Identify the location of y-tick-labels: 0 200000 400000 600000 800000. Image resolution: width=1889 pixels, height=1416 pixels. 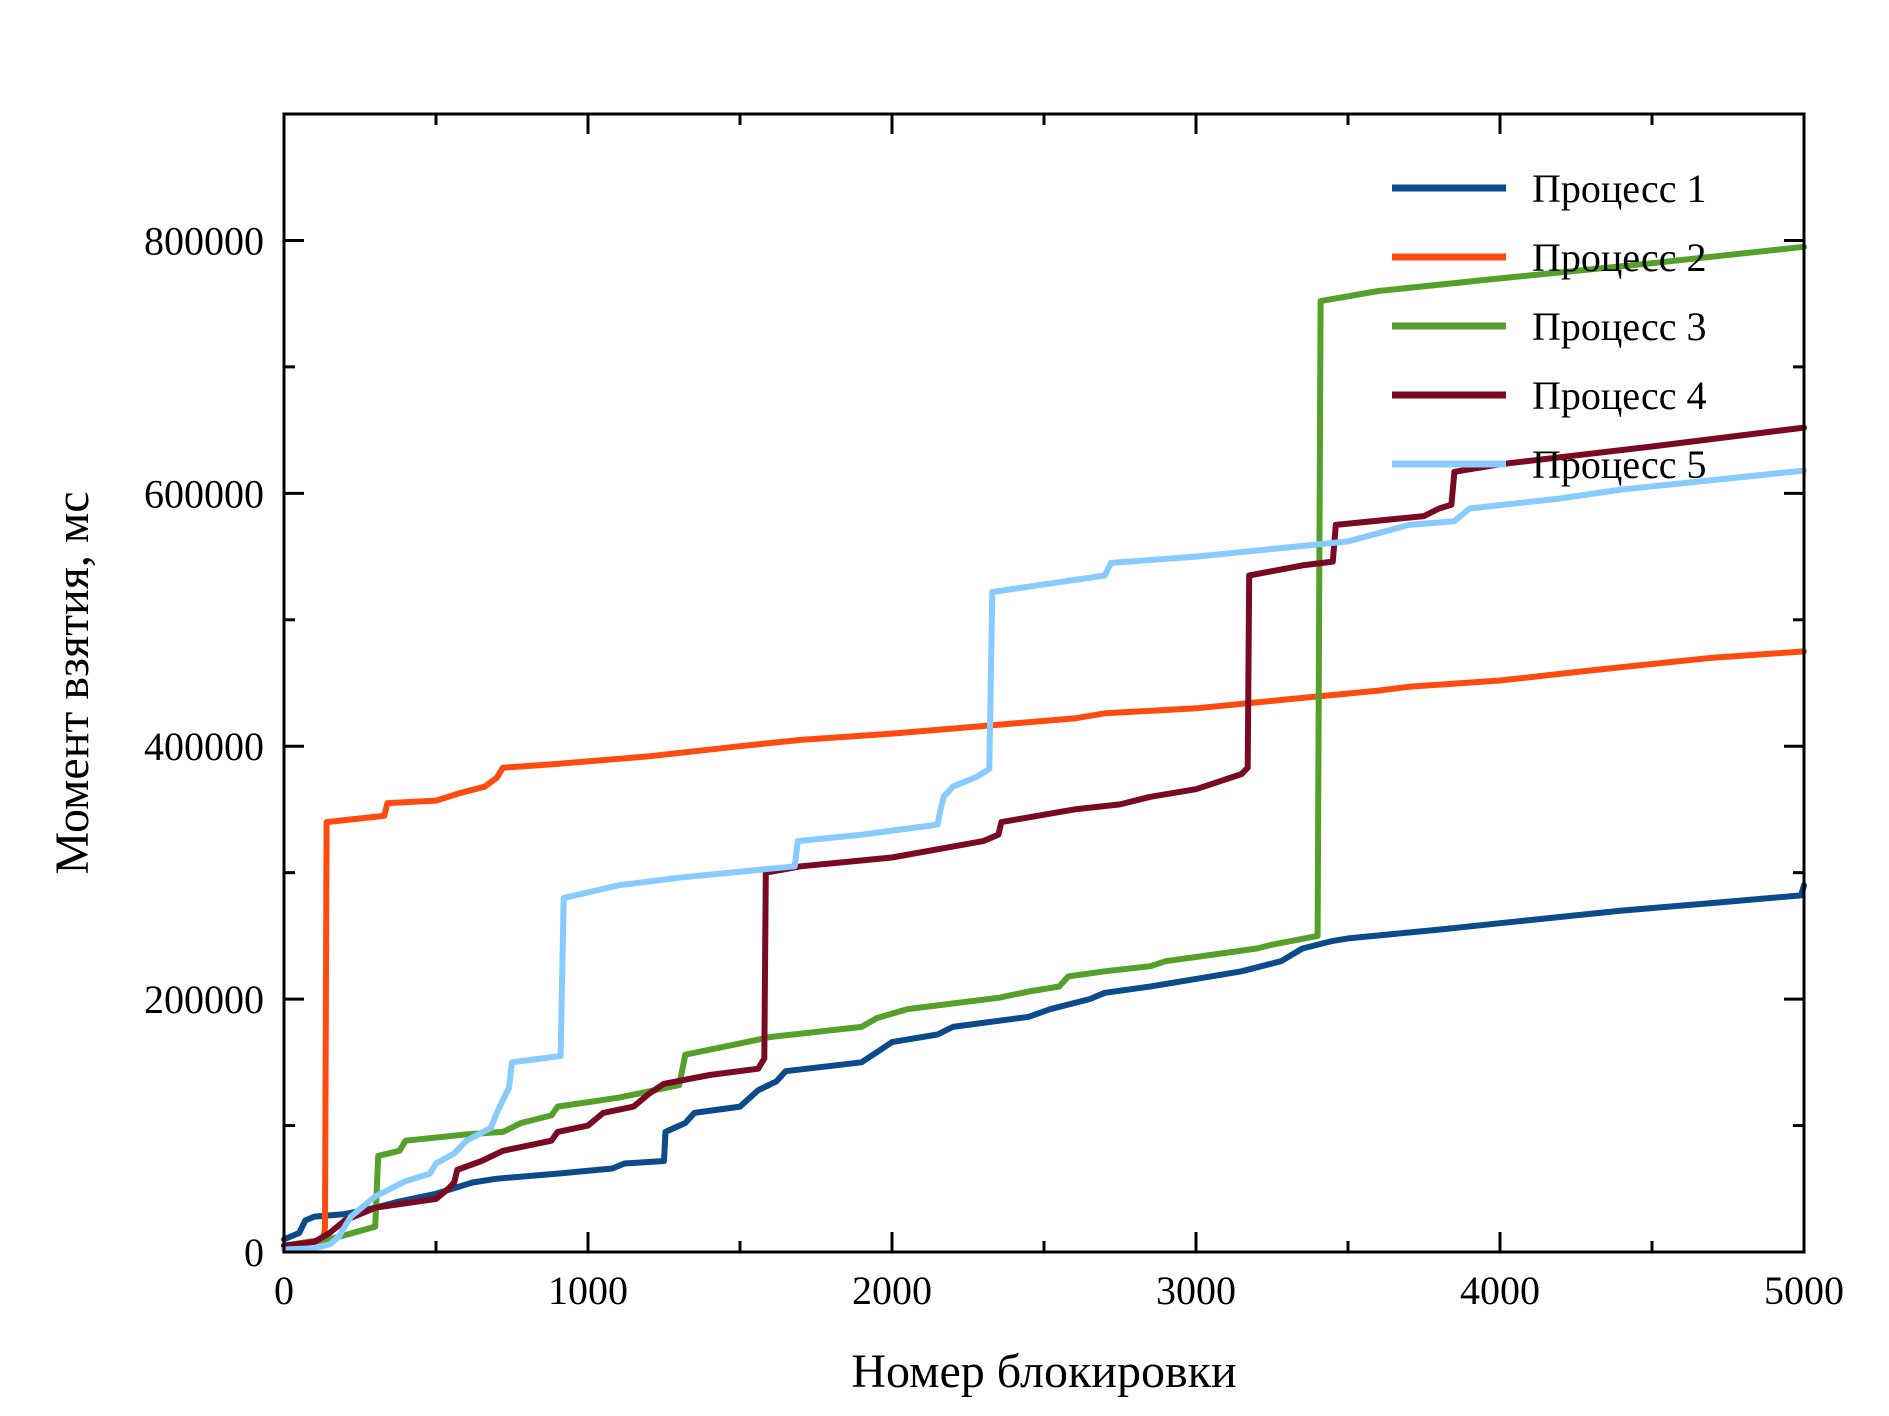
(204, 746).